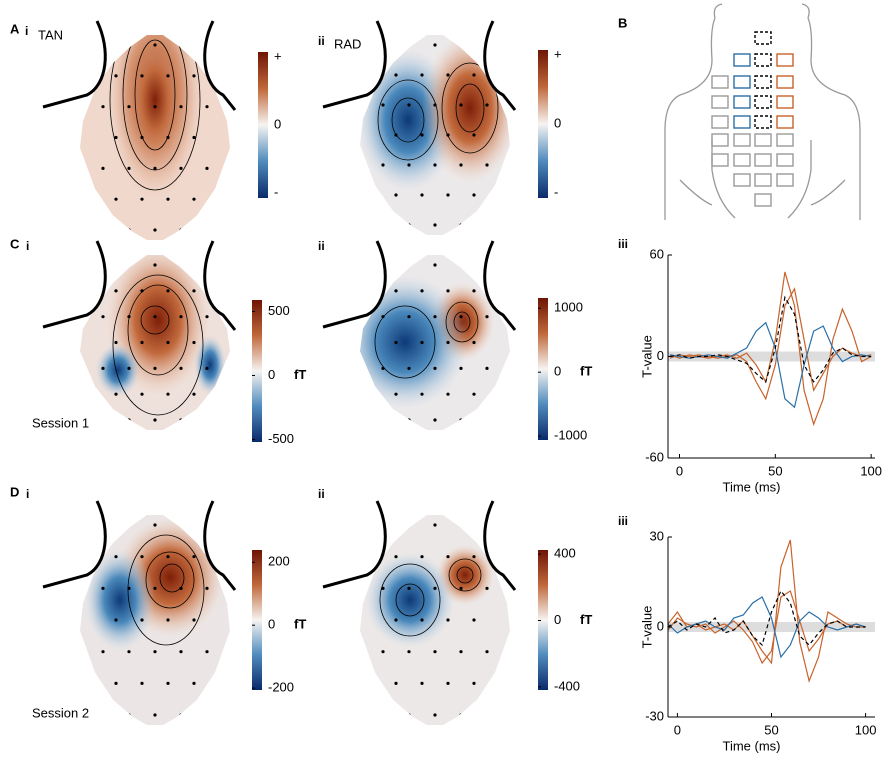 Image resolution: width=885 pixels, height=762 pixels. Describe the element at coordinates (770, 365) in the screenshot. I see `trace` at that location.